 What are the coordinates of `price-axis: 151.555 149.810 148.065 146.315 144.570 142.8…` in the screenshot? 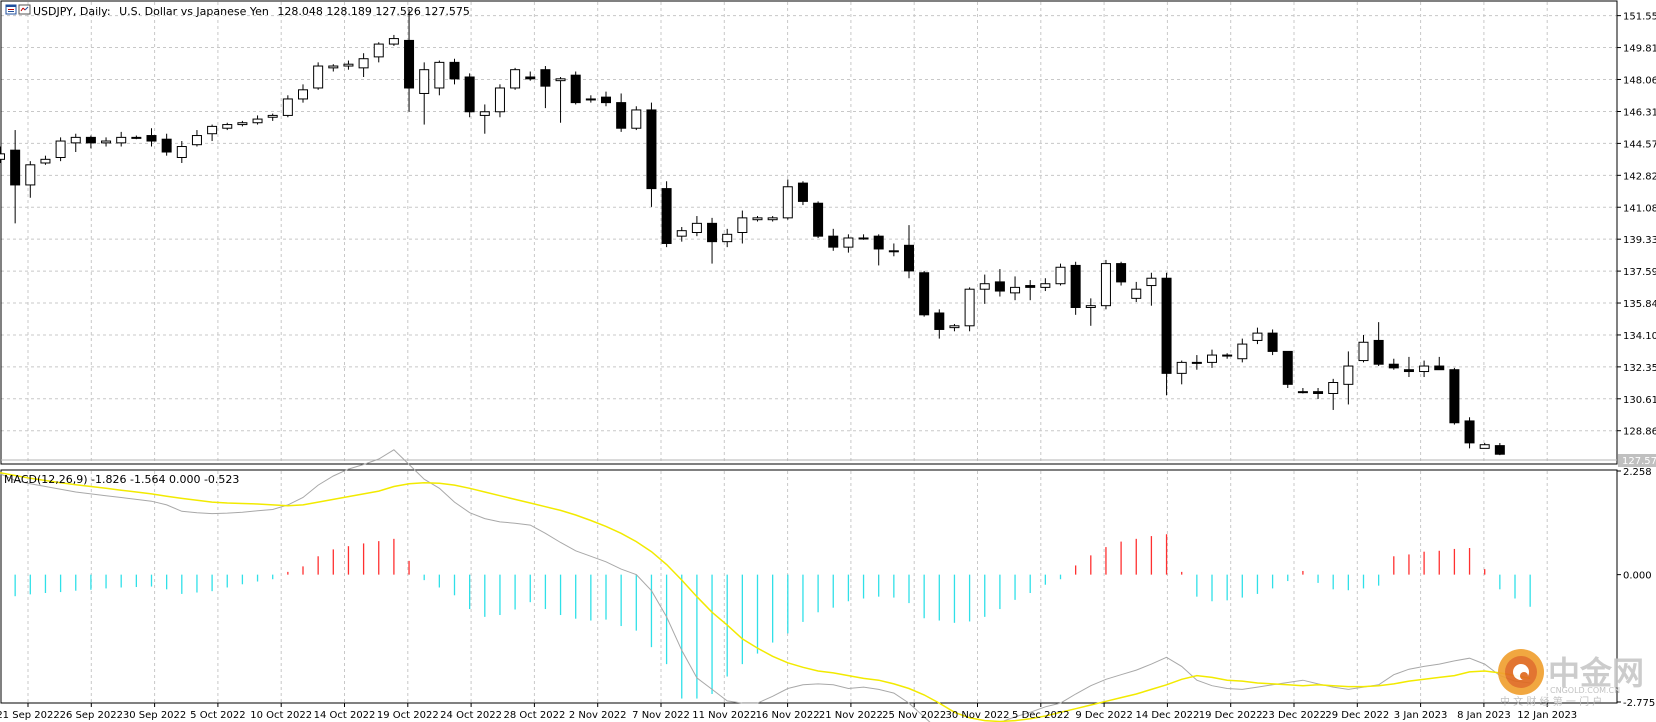 It's located at (1636, 225).